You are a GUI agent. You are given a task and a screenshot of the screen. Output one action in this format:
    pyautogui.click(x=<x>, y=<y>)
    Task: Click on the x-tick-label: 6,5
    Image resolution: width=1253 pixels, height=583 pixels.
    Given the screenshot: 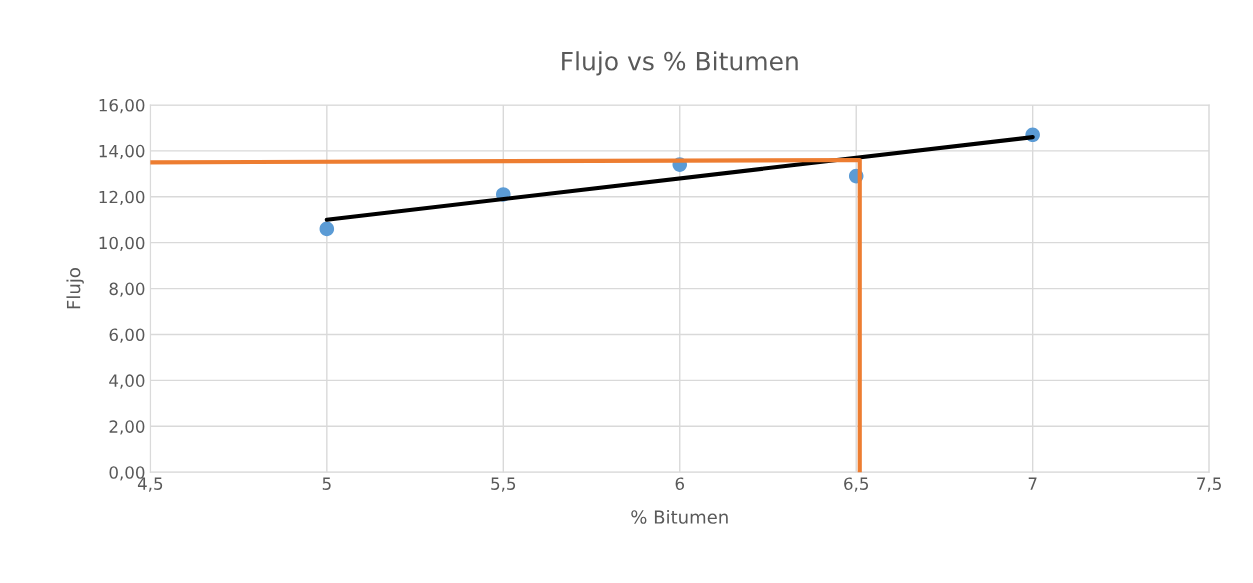 What is the action you would take?
    pyautogui.click(x=856, y=484)
    